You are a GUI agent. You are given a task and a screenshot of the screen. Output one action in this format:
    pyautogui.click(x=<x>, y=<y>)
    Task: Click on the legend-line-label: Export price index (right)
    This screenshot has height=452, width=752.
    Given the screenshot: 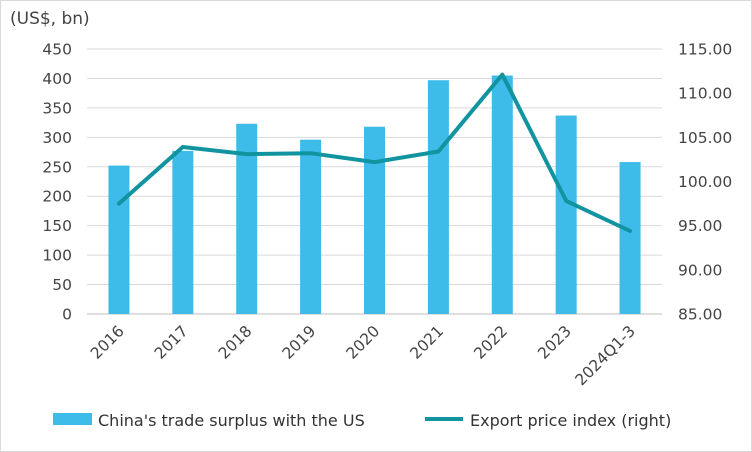 What is the action you would take?
    pyautogui.click(x=570, y=420)
    